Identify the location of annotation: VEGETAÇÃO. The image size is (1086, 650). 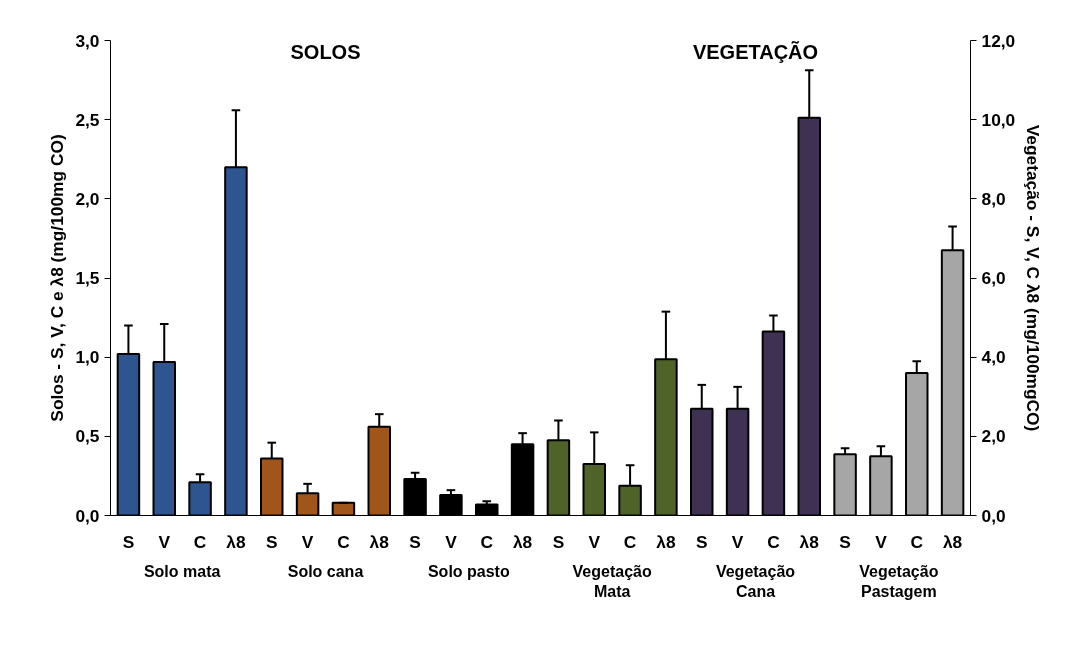
(755, 51).